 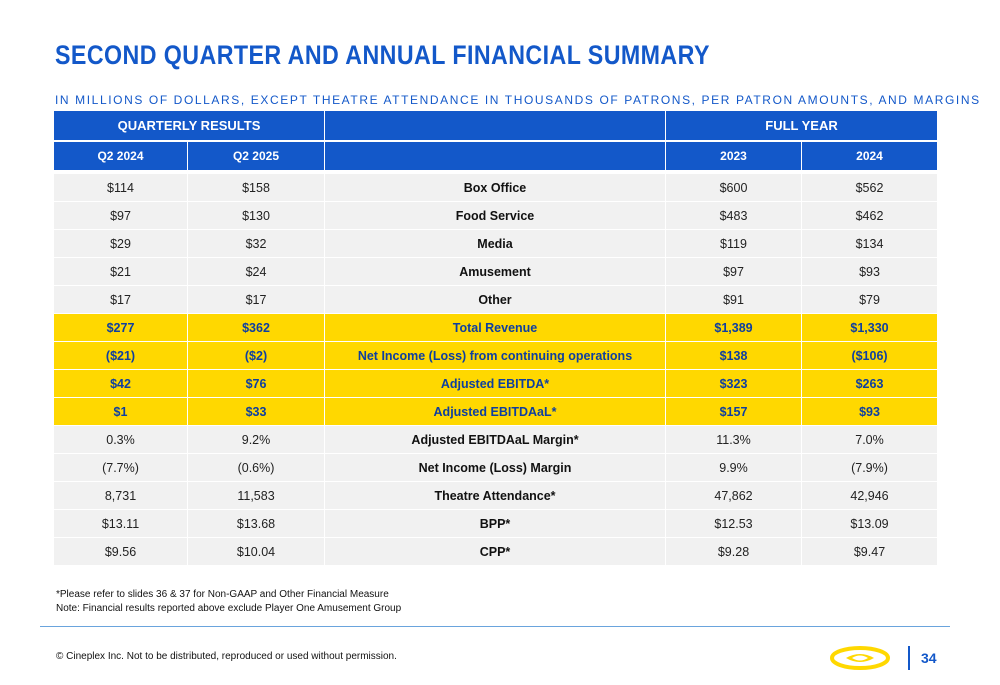 What do you see at coordinates (734, 244) in the screenshot?
I see `cell-fy2023: $119` at bounding box center [734, 244].